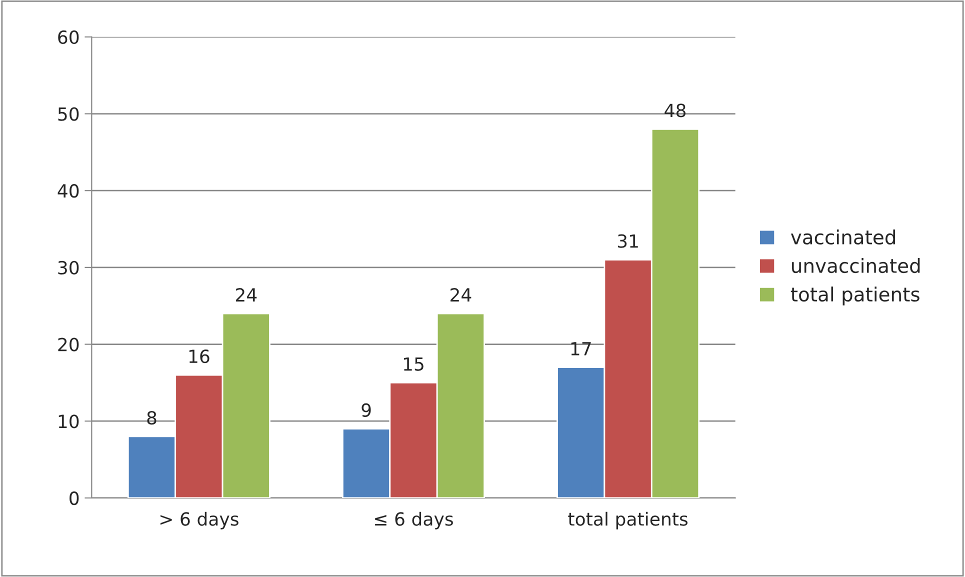 The height and width of the screenshot is (577, 965). What do you see at coordinates (199, 521) in the screenshot?
I see `x-tick-label: > 6 days` at bounding box center [199, 521].